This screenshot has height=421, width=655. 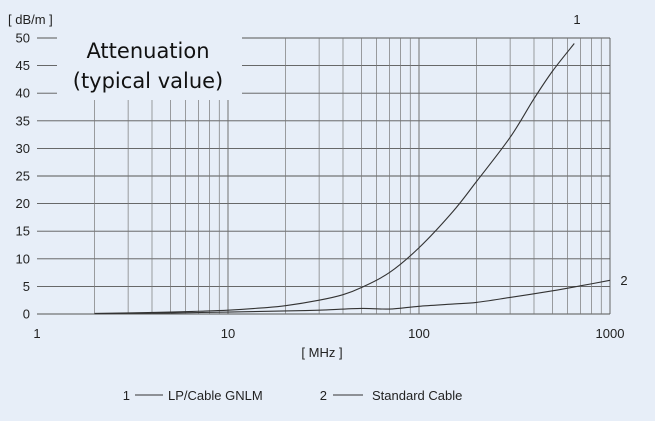 What do you see at coordinates (23, 231) in the screenshot?
I see `y-tick-label-3: 15` at bounding box center [23, 231].